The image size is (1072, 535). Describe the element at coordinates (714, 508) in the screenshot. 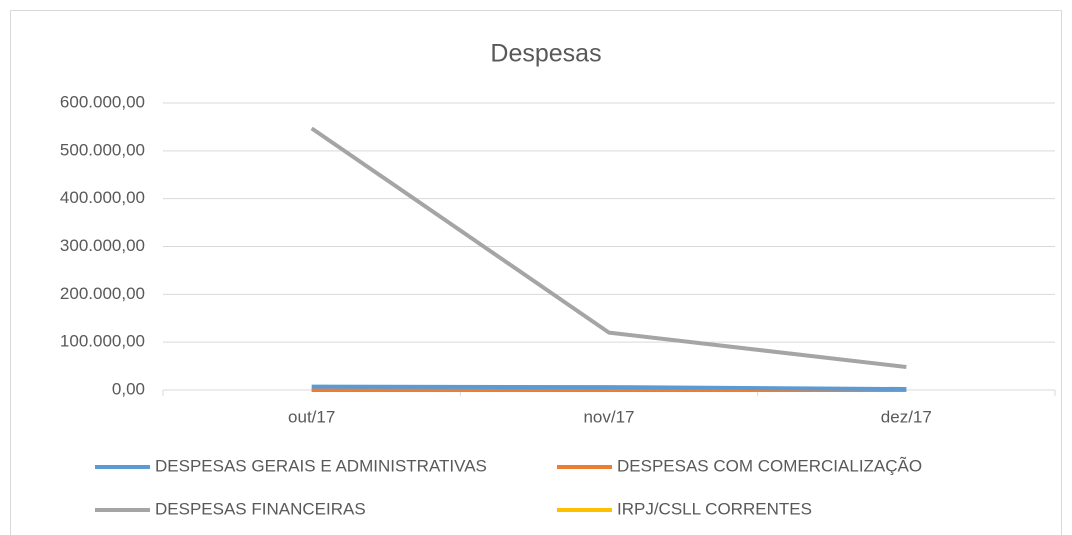

I see `legend-label: IRPJ/CSLL CORRENTES` at that location.